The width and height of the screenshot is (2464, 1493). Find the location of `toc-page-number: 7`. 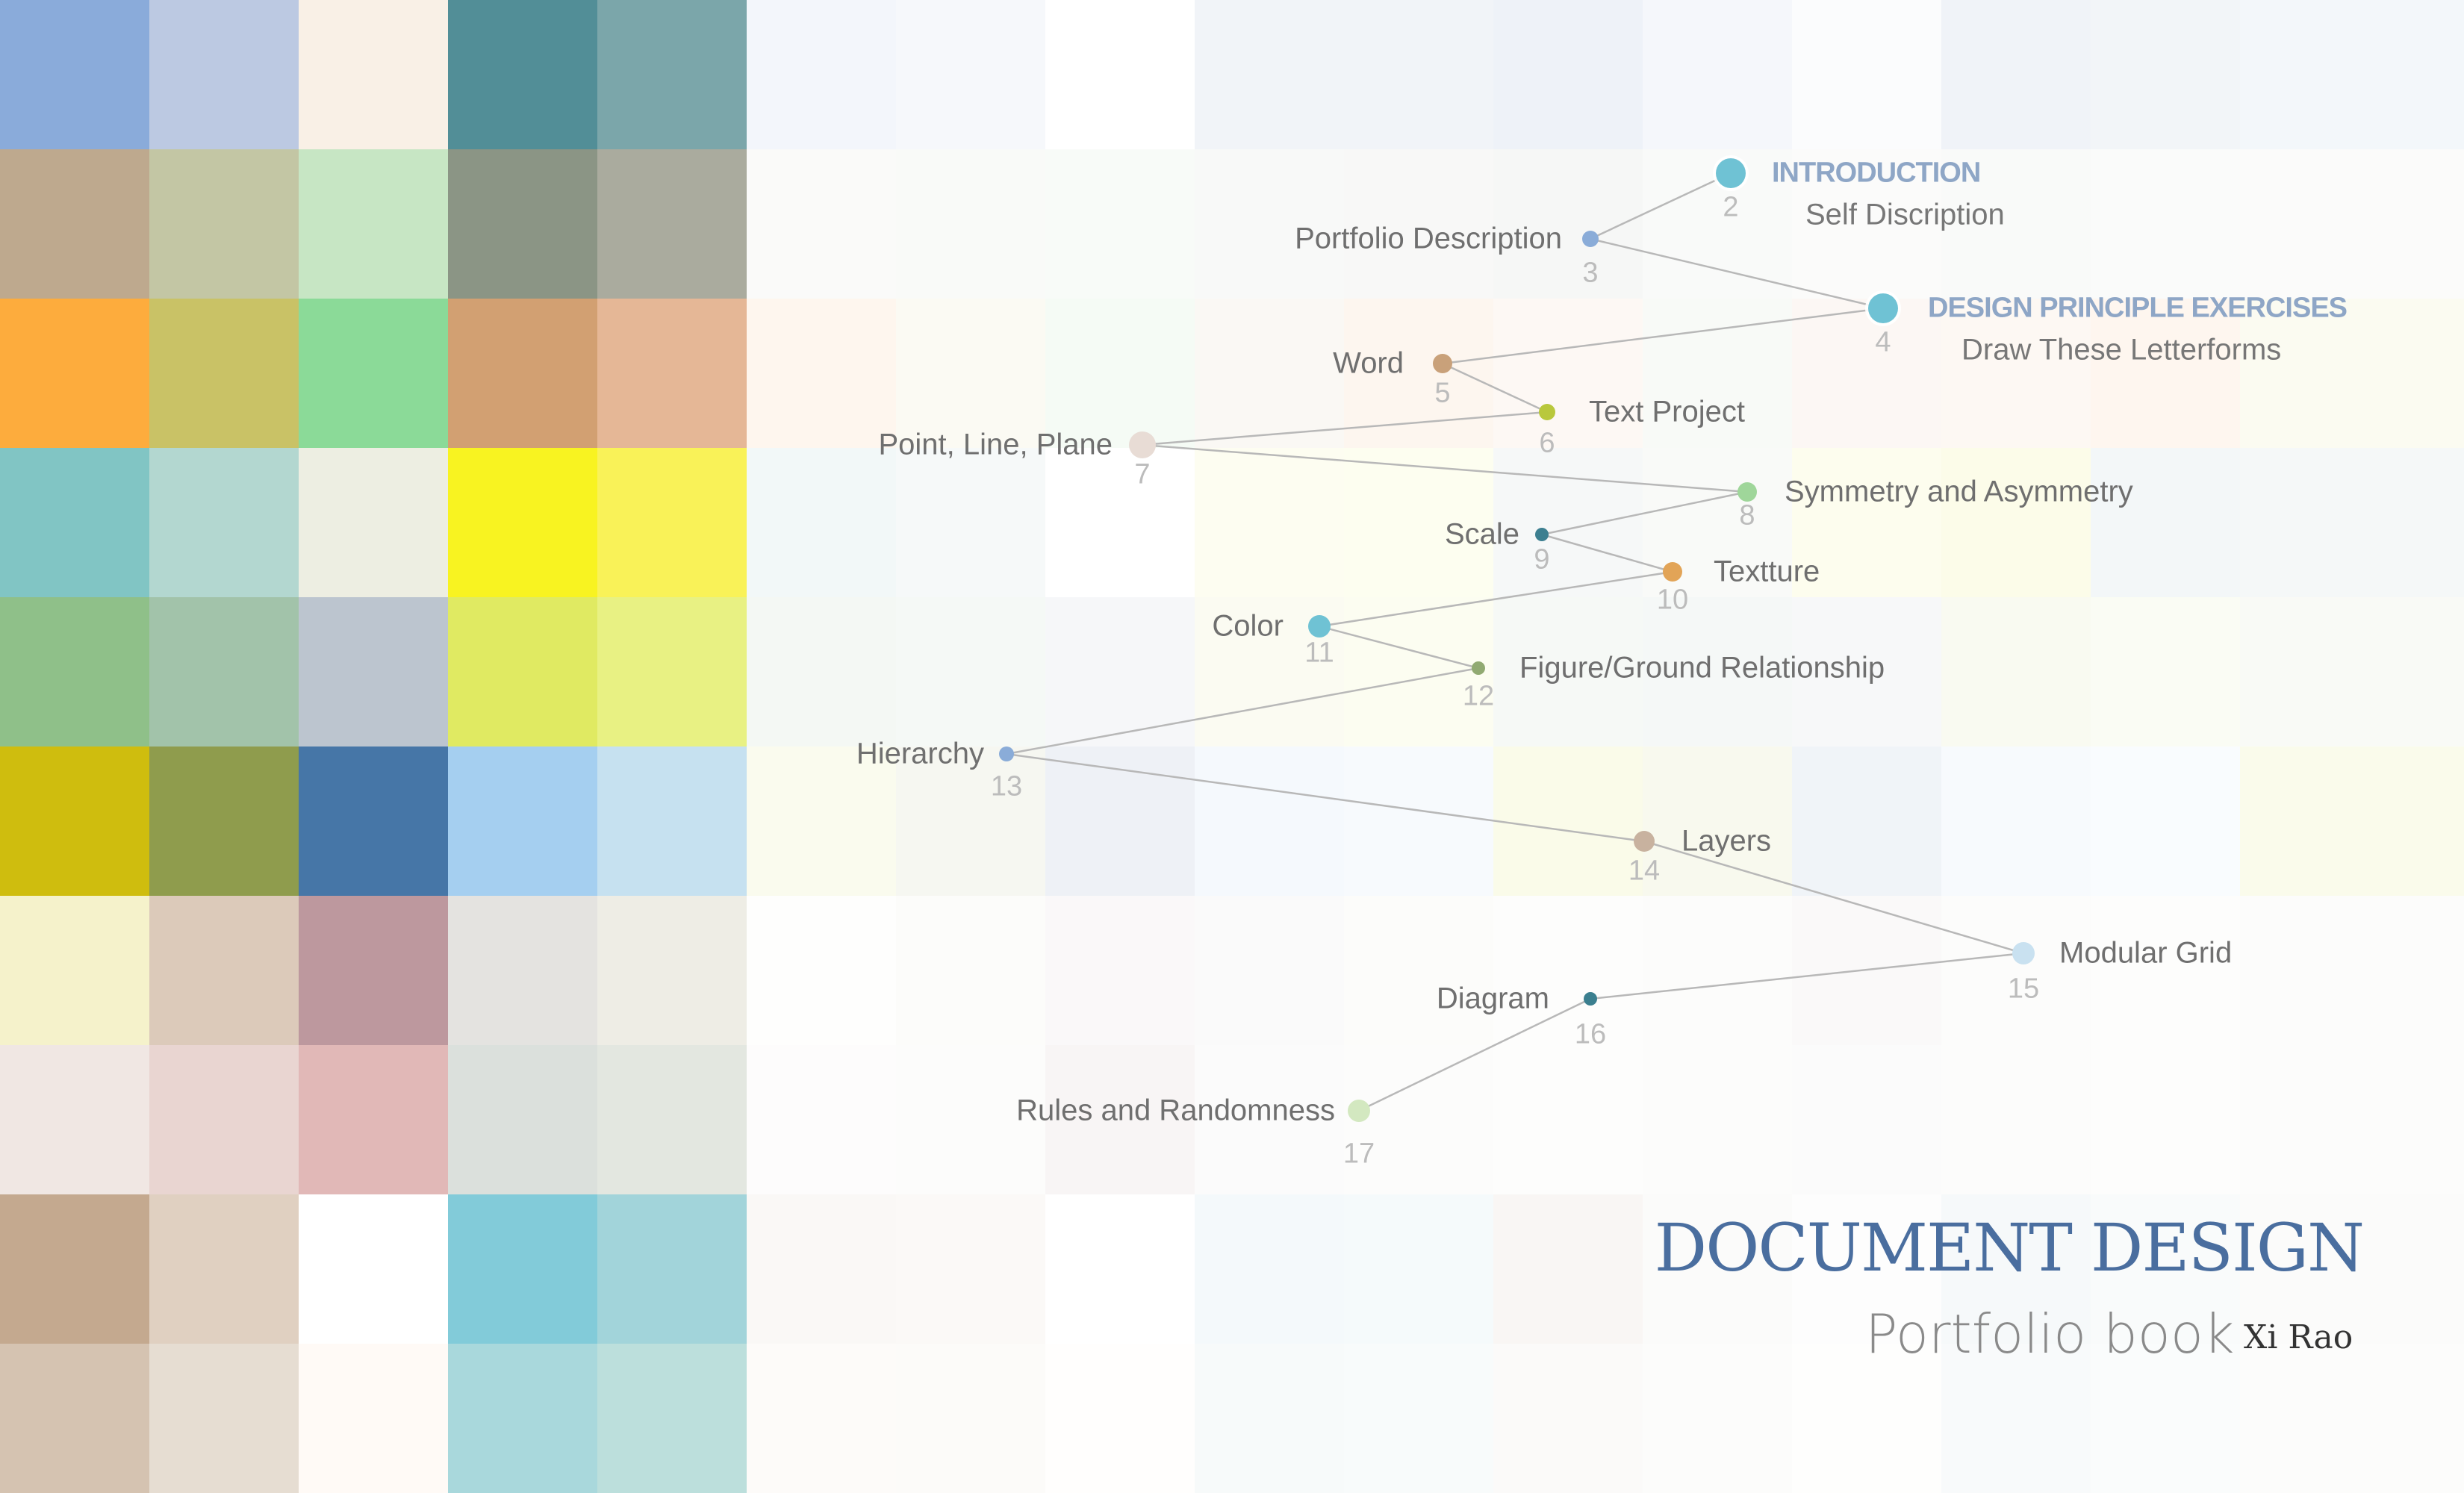

toc-page-number: 7 is located at coordinates (1142, 474).